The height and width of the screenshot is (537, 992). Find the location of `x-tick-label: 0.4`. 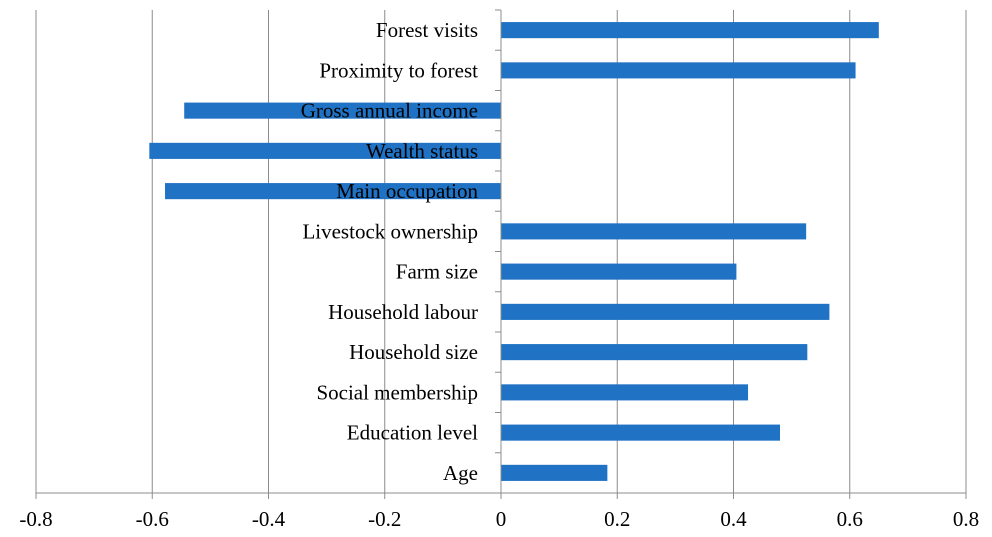

x-tick-label: 0.4 is located at coordinates (733, 519).